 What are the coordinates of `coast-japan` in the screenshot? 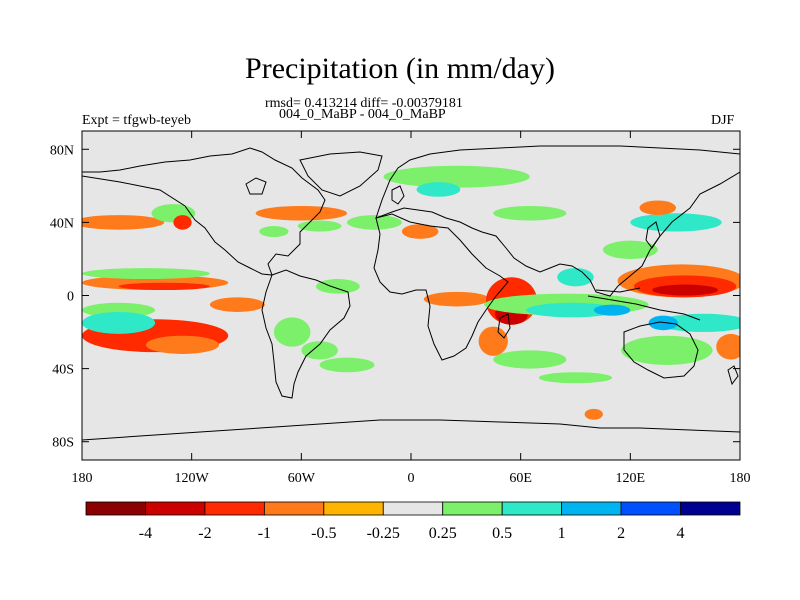 It's located at (653, 235).